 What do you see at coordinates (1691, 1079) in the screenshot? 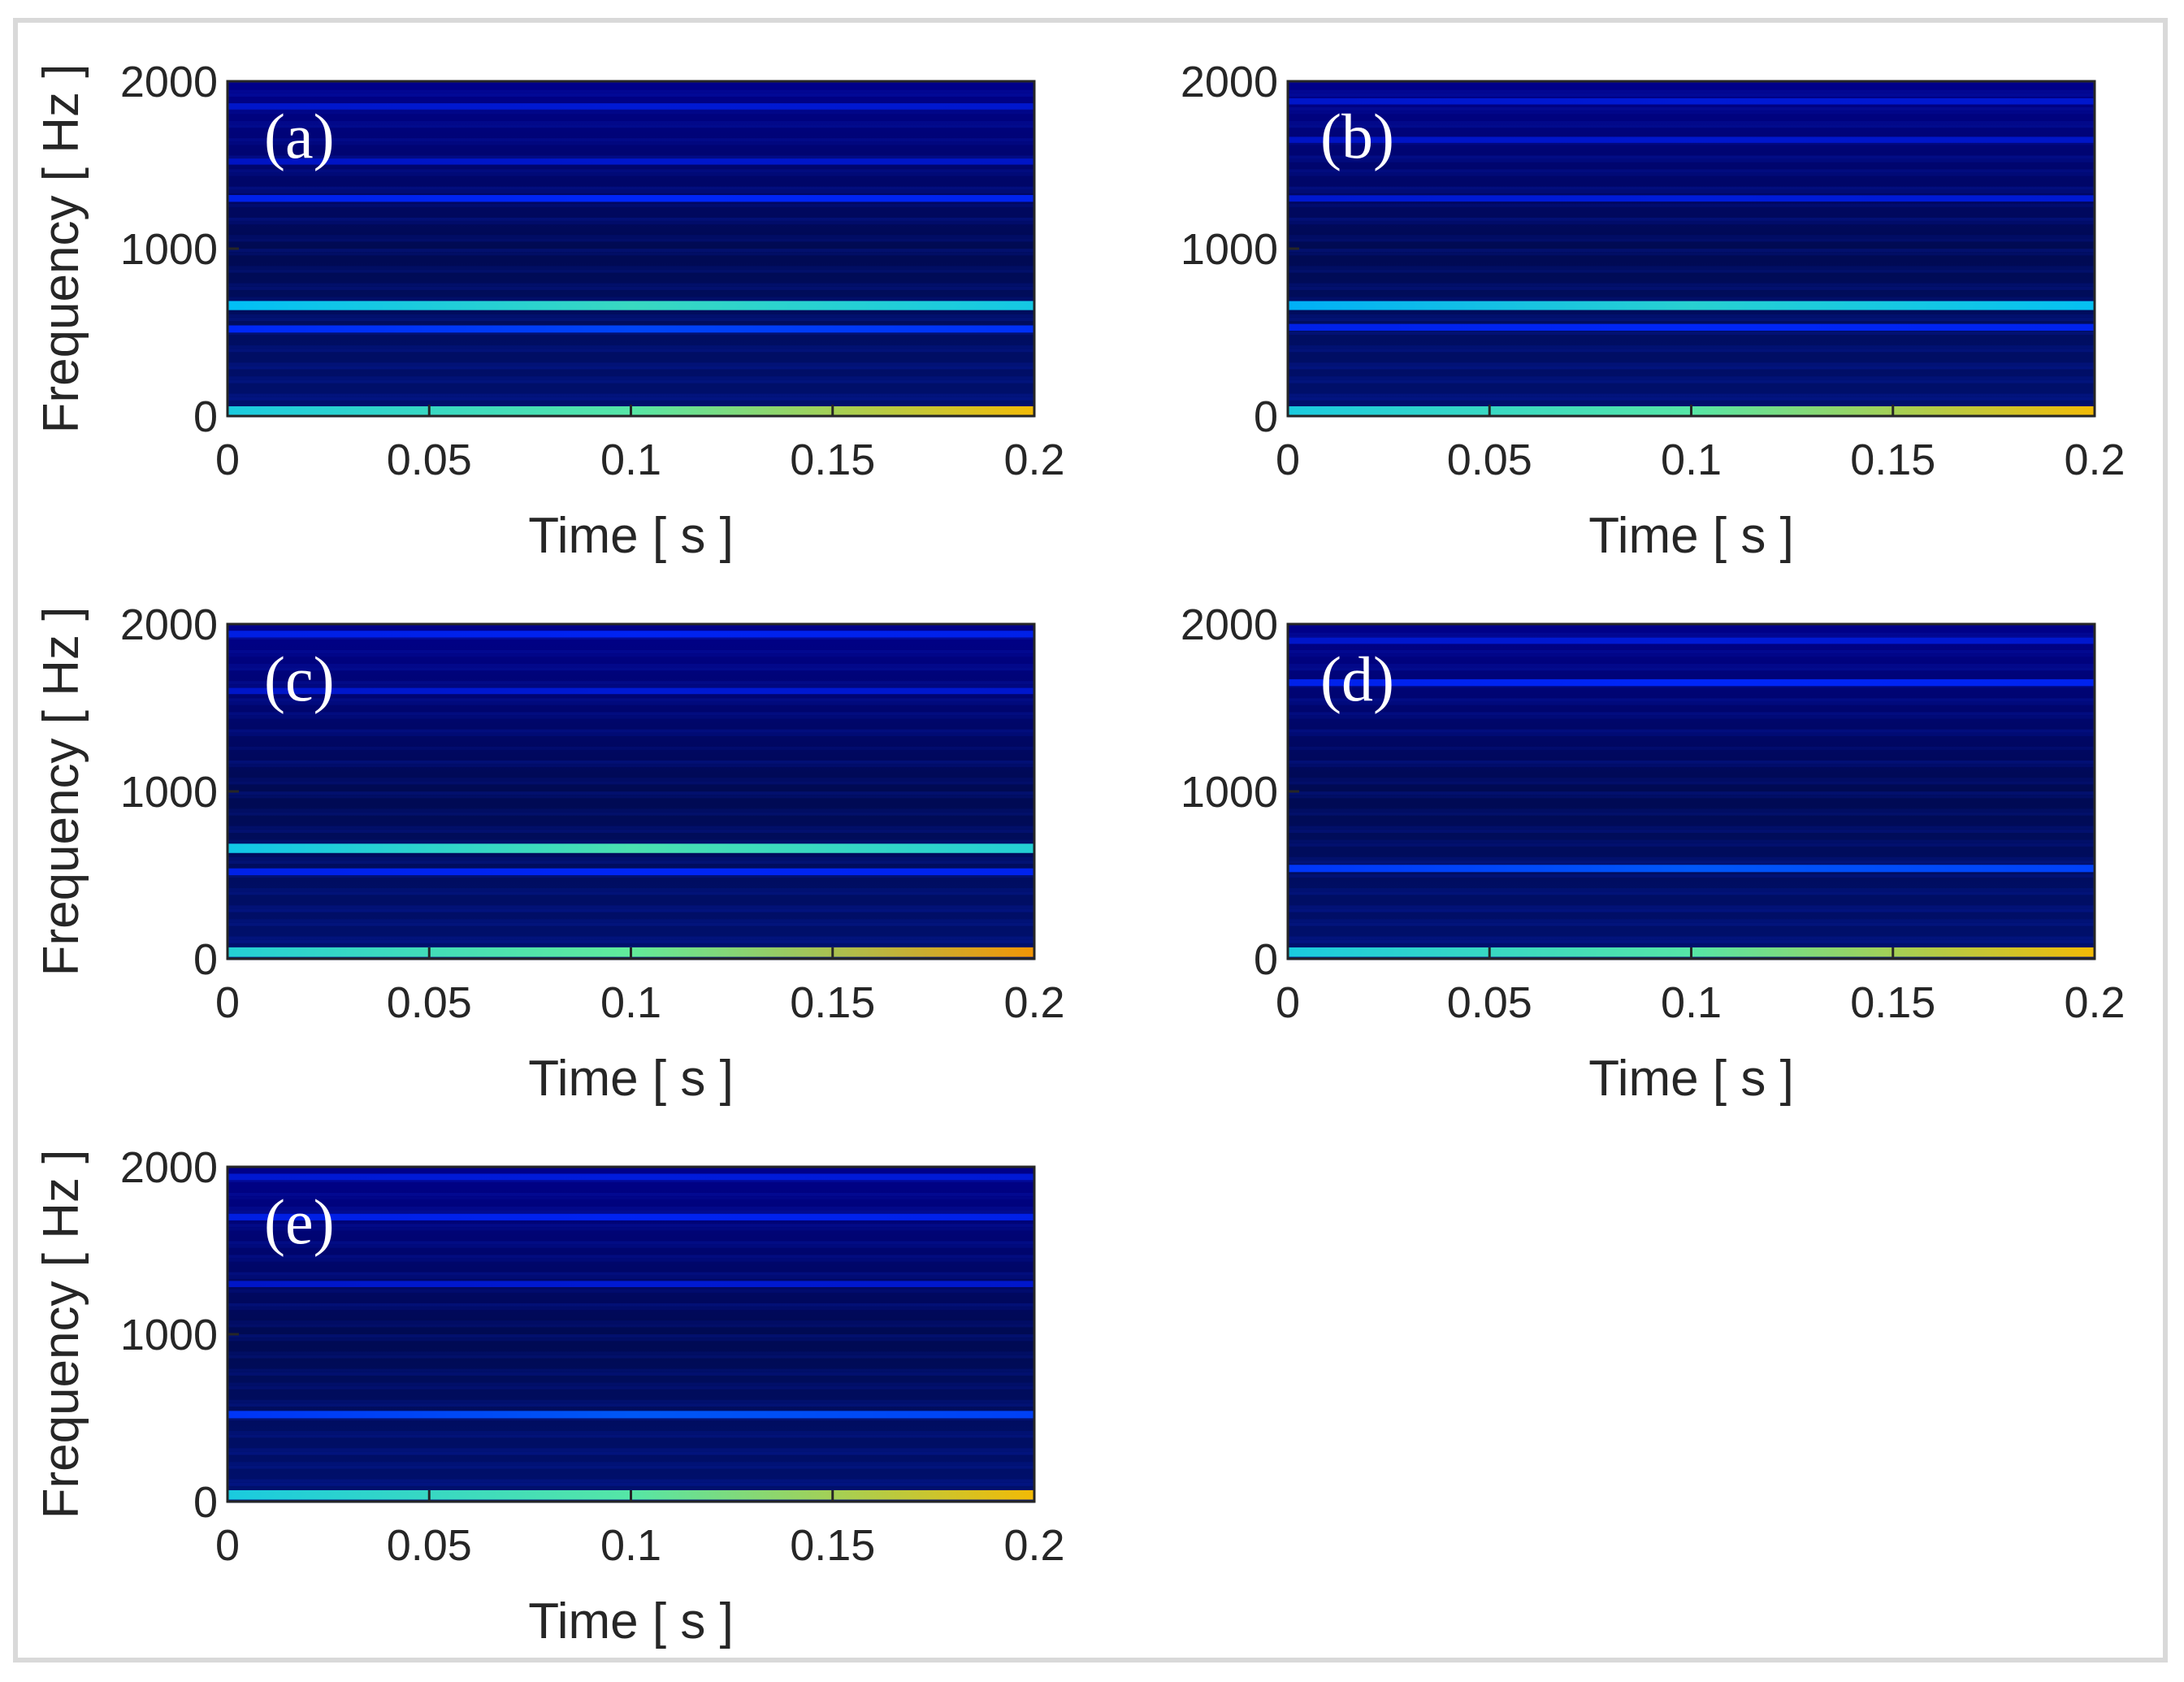
I see `x-axis-label: Time [ s ]` at bounding box center [1691, 1079].